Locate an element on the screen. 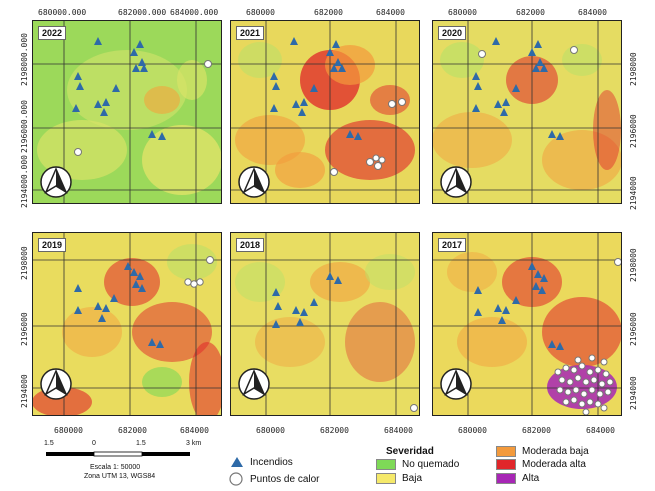 Image resolution: width=655 pixels, height=491 pixels. map-panel-2018: 2018 is located at coordinates (325, 322).